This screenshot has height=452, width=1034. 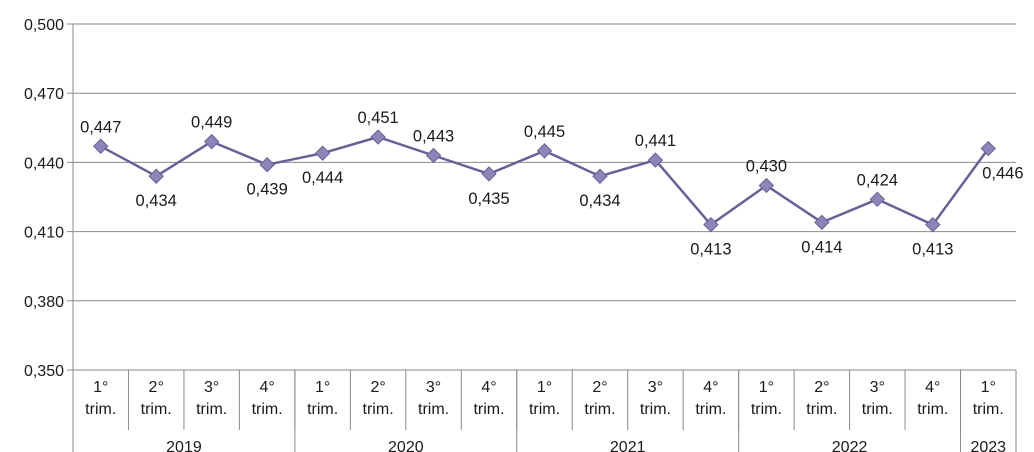 What do you see at coordinates (184, 445) in the screenshot?
I see `x-year-label: 2019` at bounding box center [184, 445].